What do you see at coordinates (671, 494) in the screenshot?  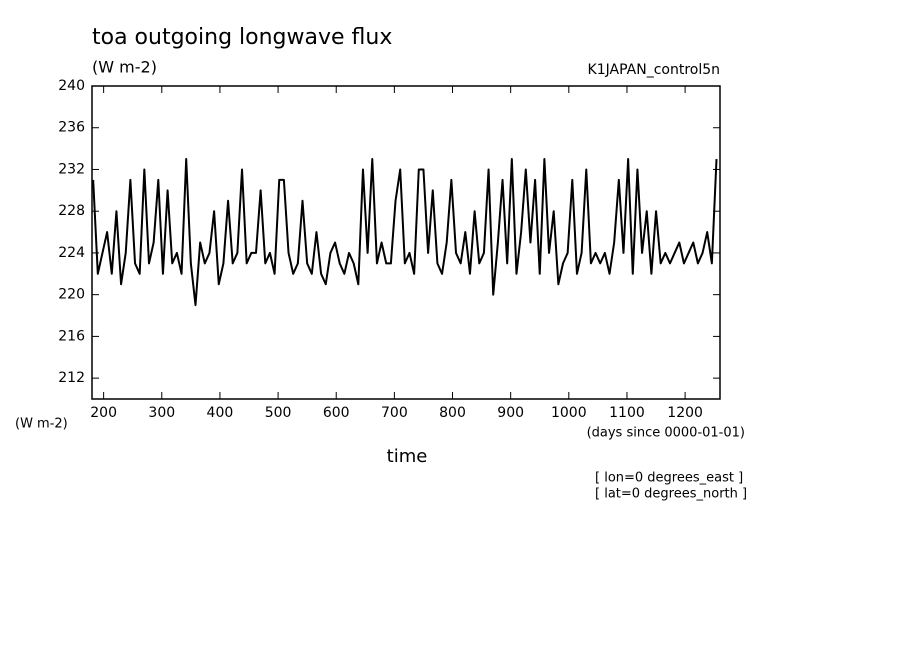 I see `annotation: [ lat=0 degrees_north ]` at bounding box center [671, 494].